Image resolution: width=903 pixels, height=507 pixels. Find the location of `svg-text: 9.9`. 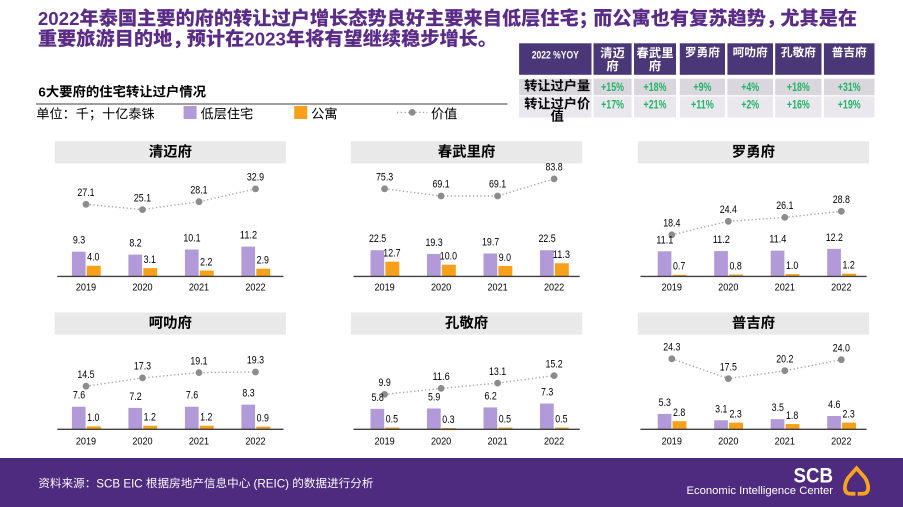

svg-text: 9.9 is located at coordinates (384, 383).